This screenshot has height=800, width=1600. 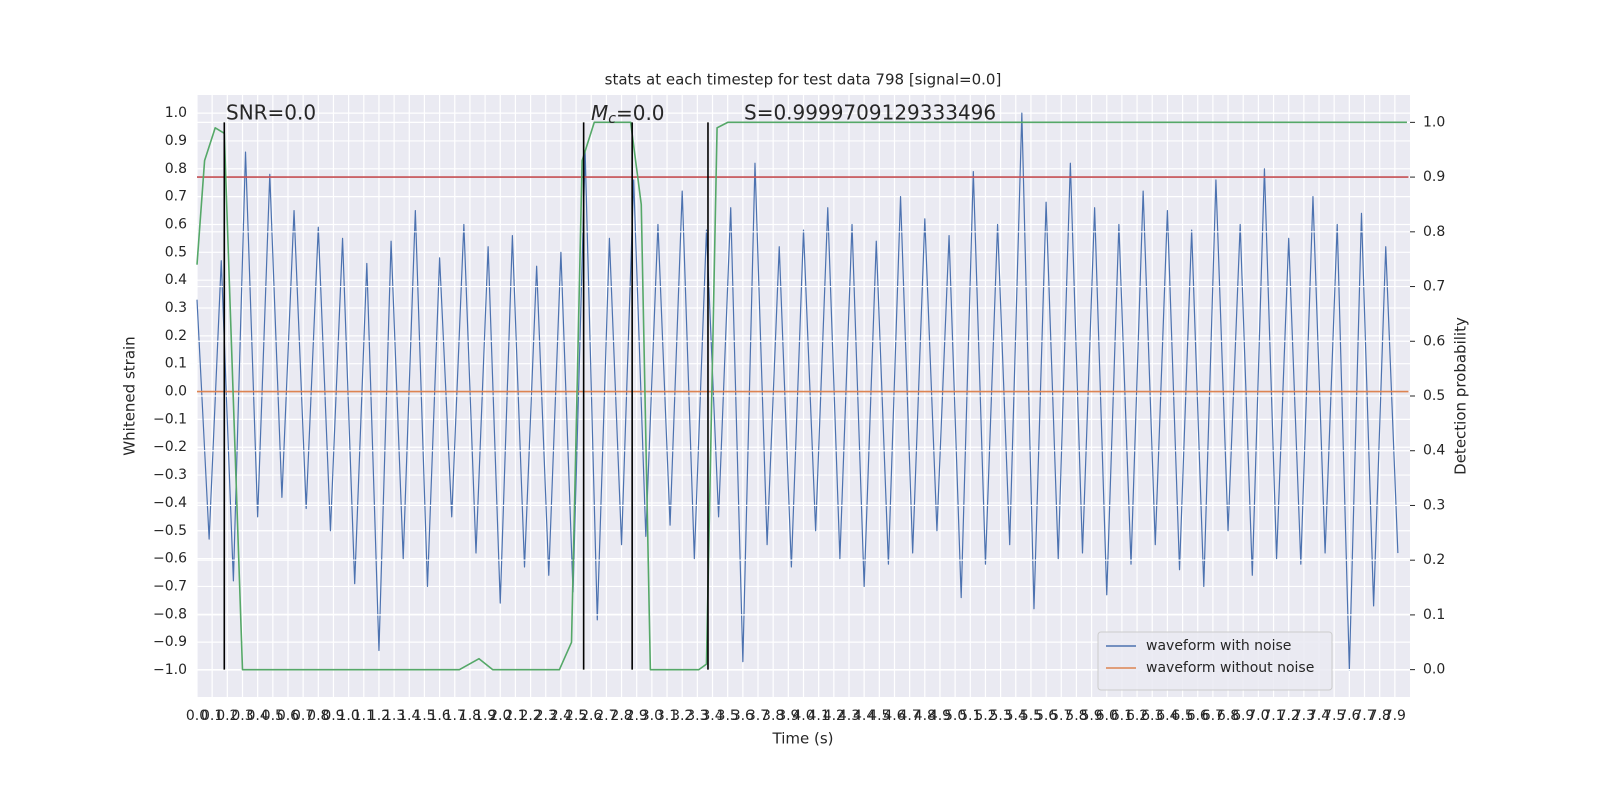 What do you see at coordinates (1434, 287) in the screenshot?
I see `y2-tick-label: 0.7` at bounding box center [1434, 287].